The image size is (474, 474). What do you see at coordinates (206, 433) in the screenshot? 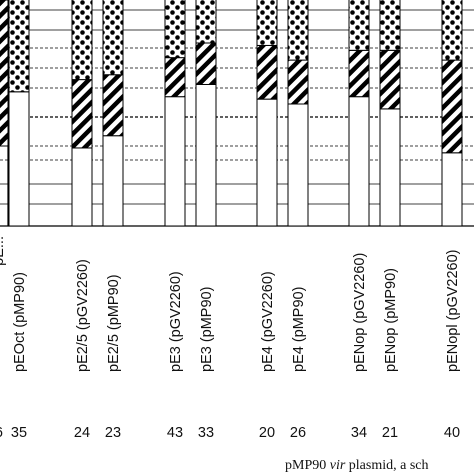
I see `count-label: 33` at bounding box center [206, 433].